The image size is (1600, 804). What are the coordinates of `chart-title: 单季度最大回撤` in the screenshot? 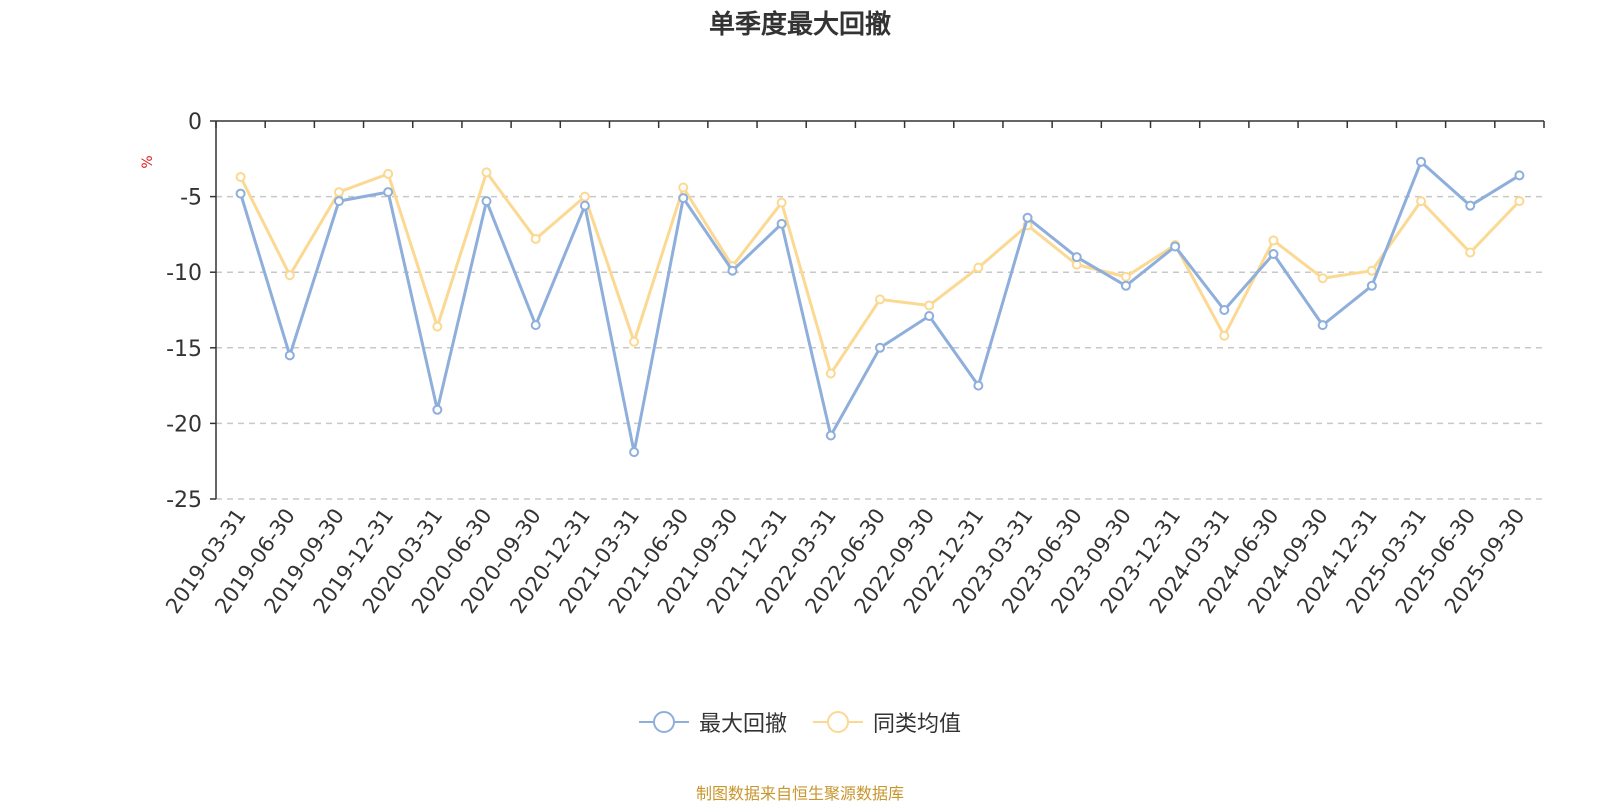 It's located at (799, 25).